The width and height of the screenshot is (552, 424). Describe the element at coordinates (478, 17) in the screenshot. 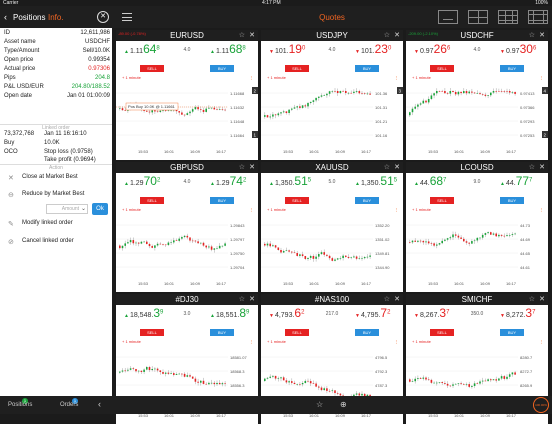

I see `layout-grid-4-icon` at that location.